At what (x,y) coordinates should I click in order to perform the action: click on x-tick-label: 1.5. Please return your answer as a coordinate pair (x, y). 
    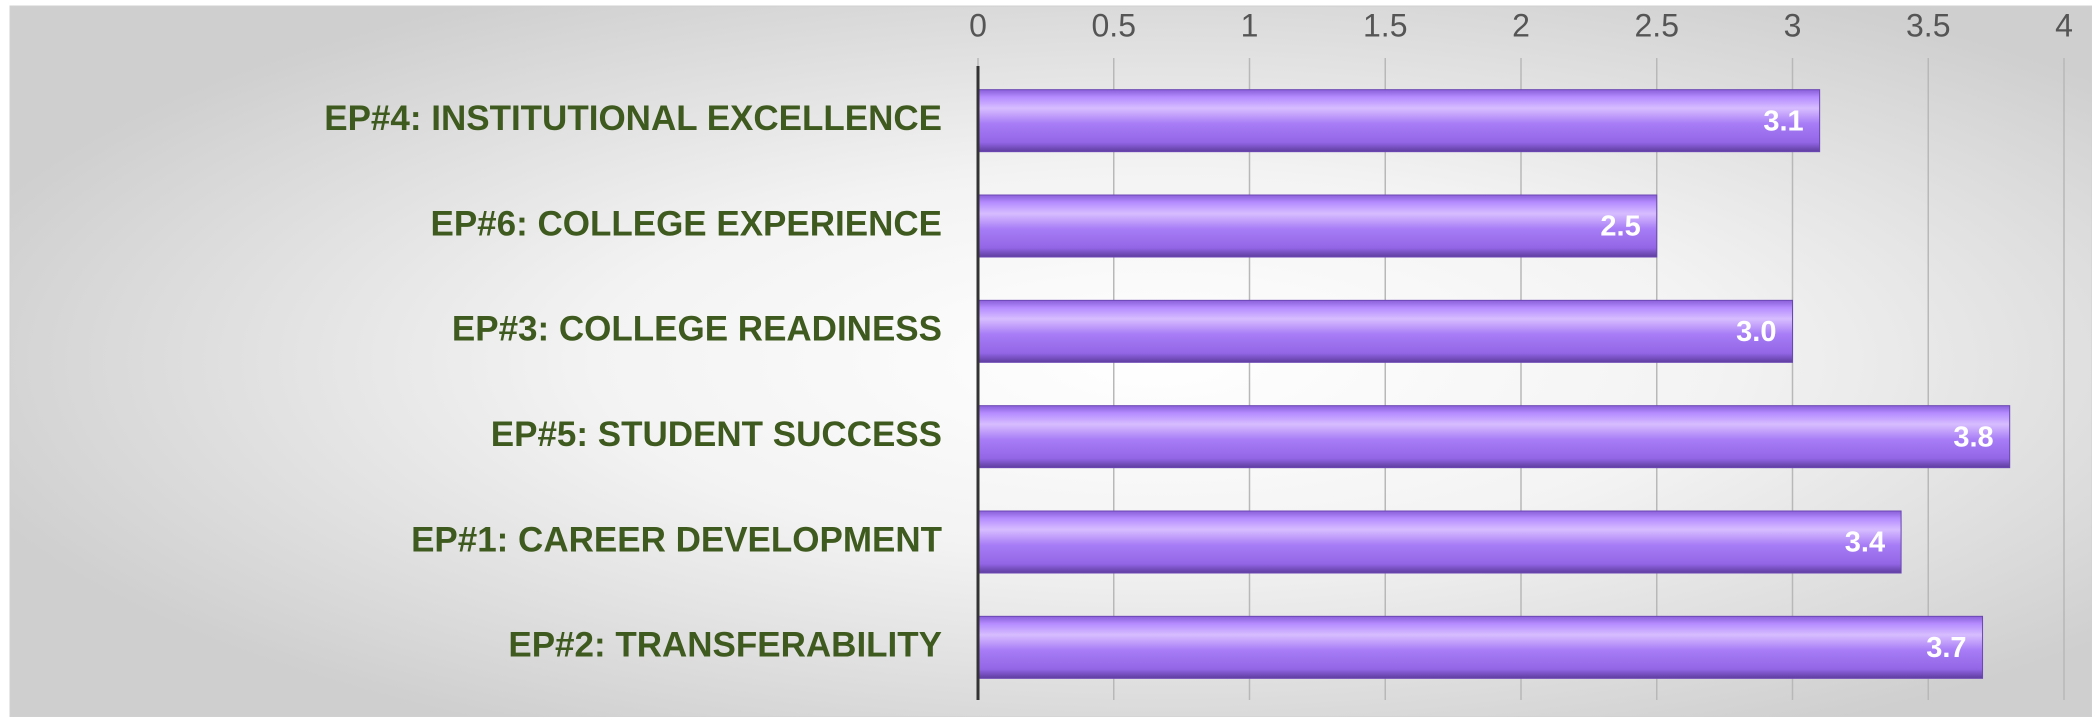
    Looking at the image, I should click on (1385, 25).